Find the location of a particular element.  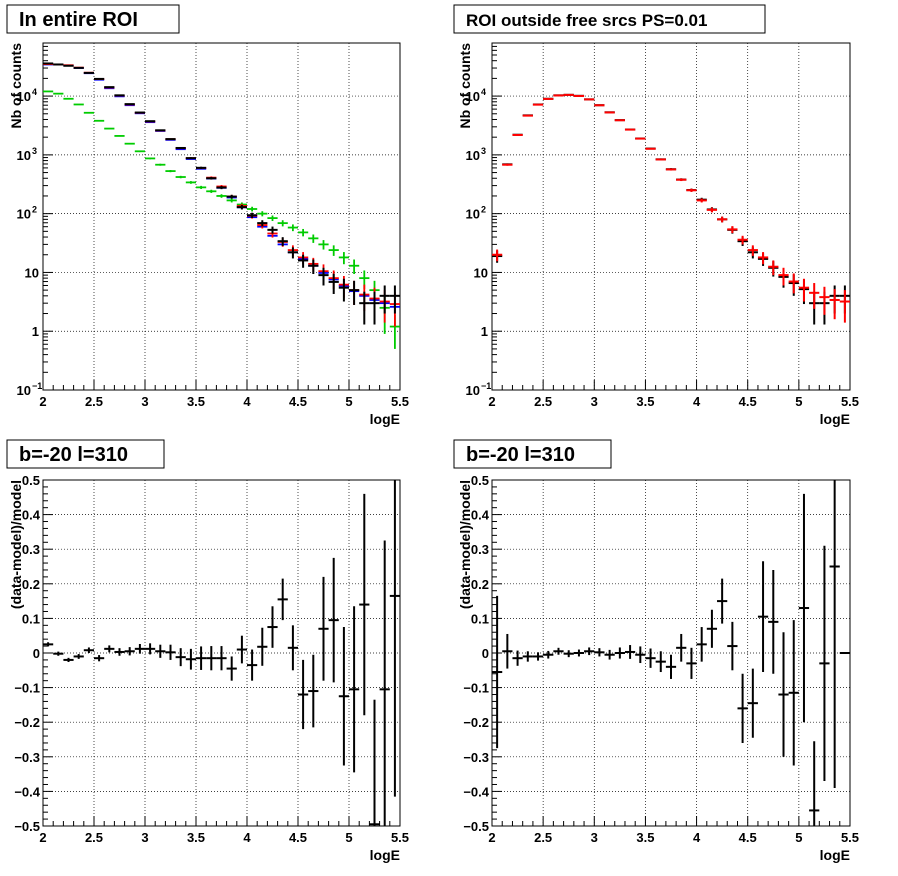

x-tick-label: 3.5 is located at coordinates (196, 401).